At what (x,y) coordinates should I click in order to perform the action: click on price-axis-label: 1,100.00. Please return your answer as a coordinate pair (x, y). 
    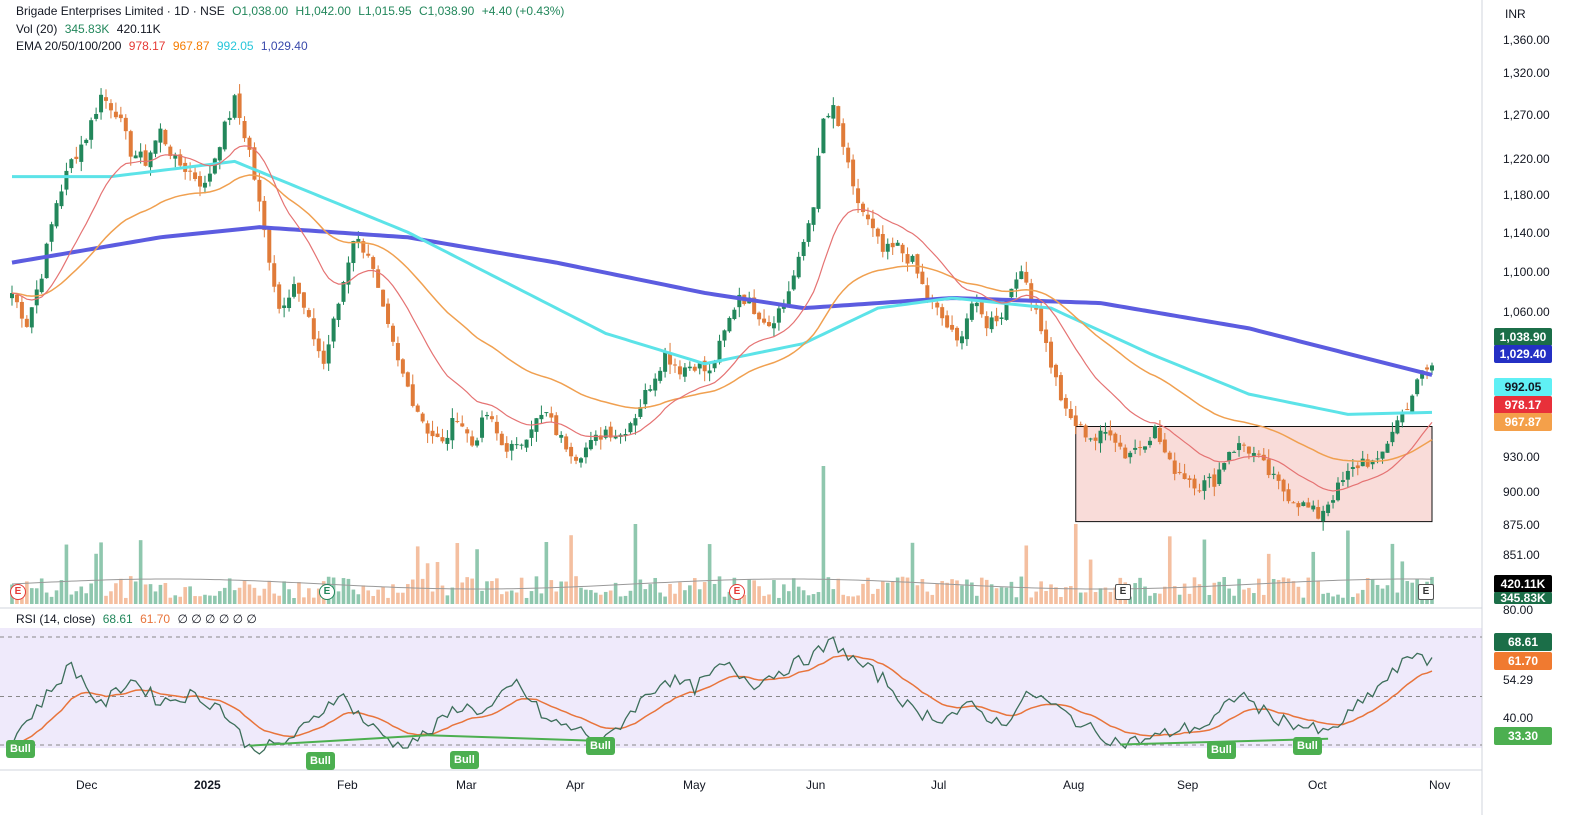
    Looking at the image, I should click on (1526, 272).